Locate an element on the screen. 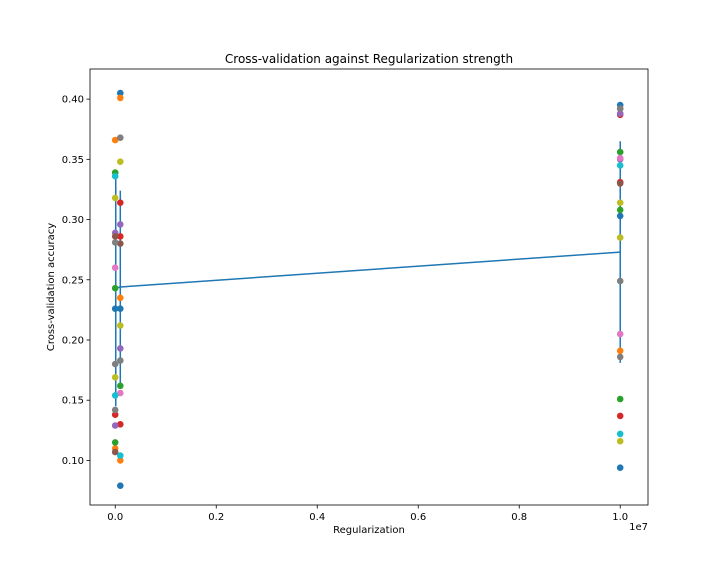 The image size is (720, 576). x-tick-label: 1.0 is located at coordinates (620, 517).